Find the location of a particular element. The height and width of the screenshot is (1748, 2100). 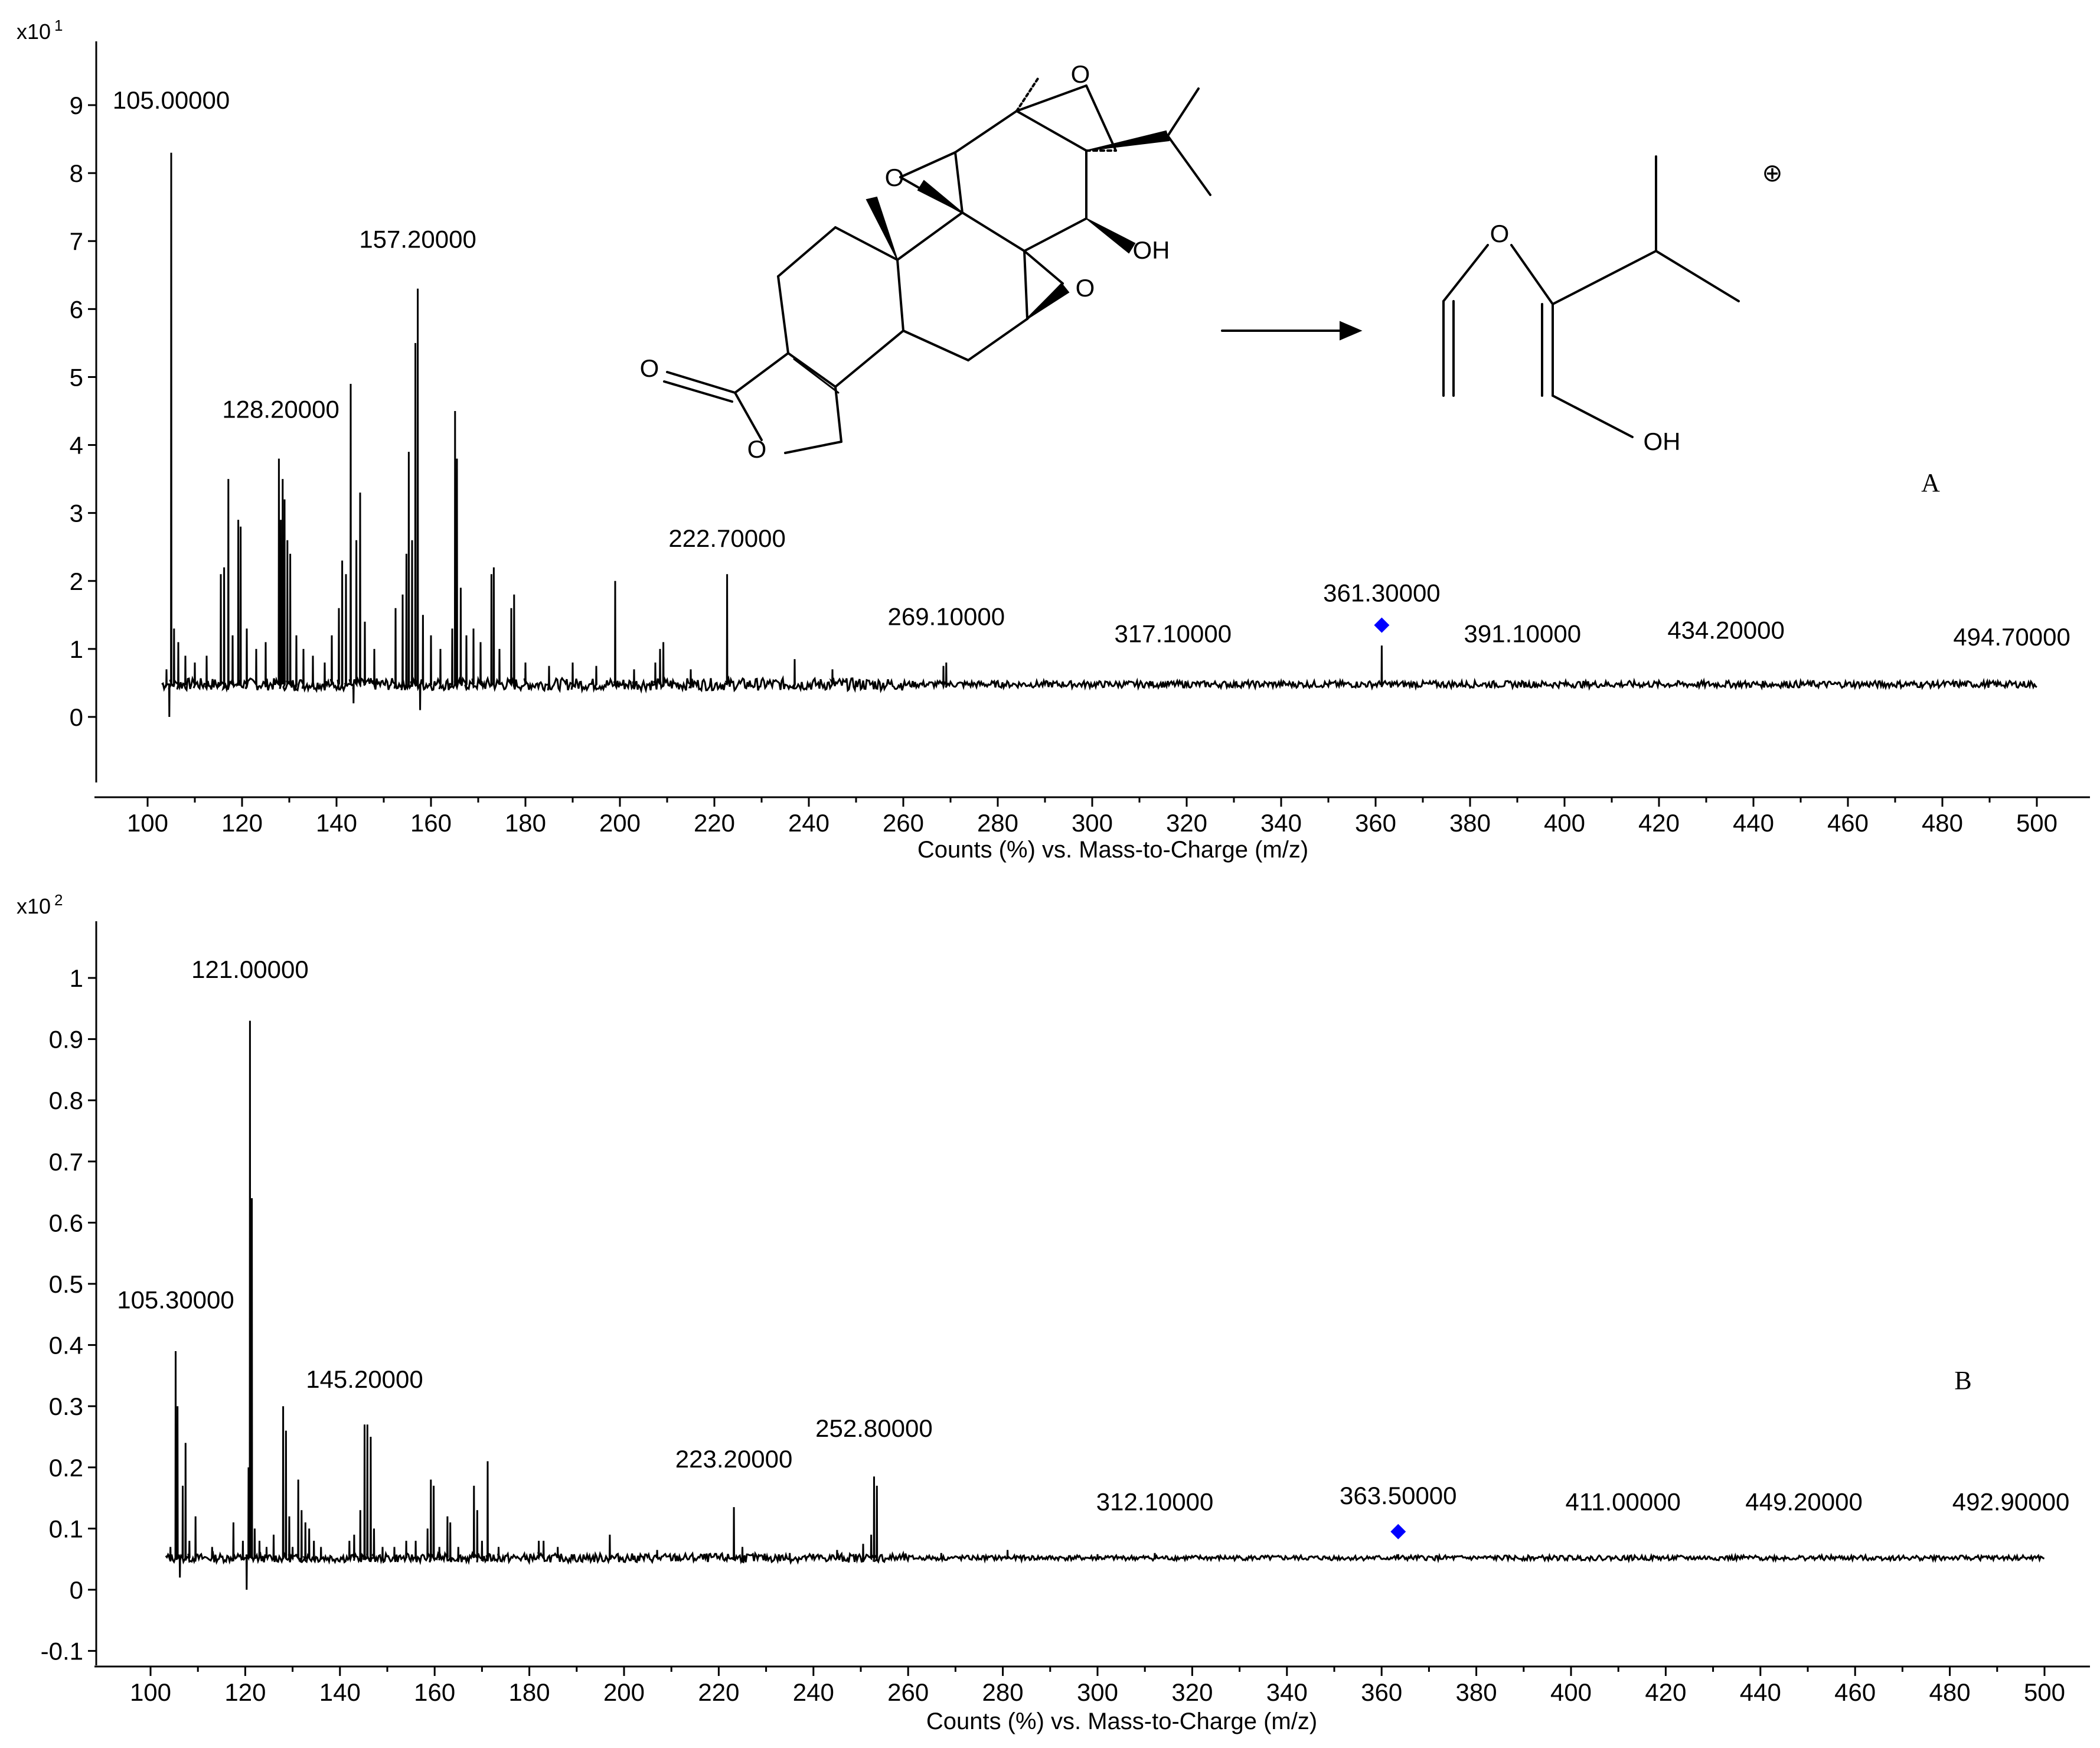

peak-label: 128.20000 is located at coordinates (280, 409).